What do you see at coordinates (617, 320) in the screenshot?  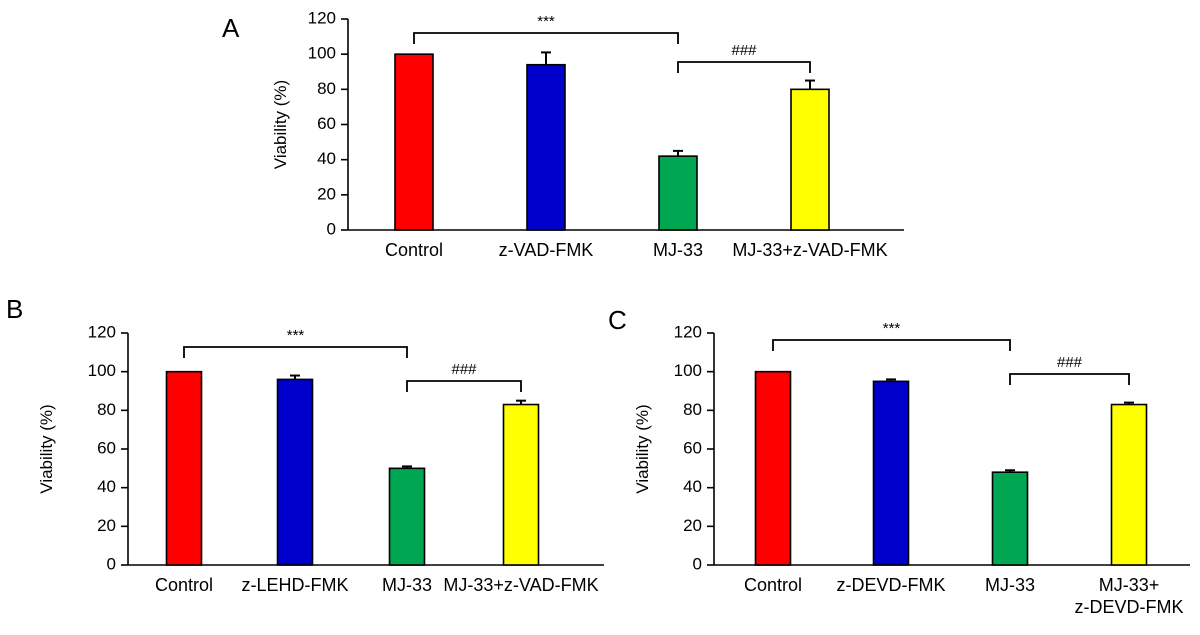 I see `panel-letter: C` at bounding box center [617, 320].